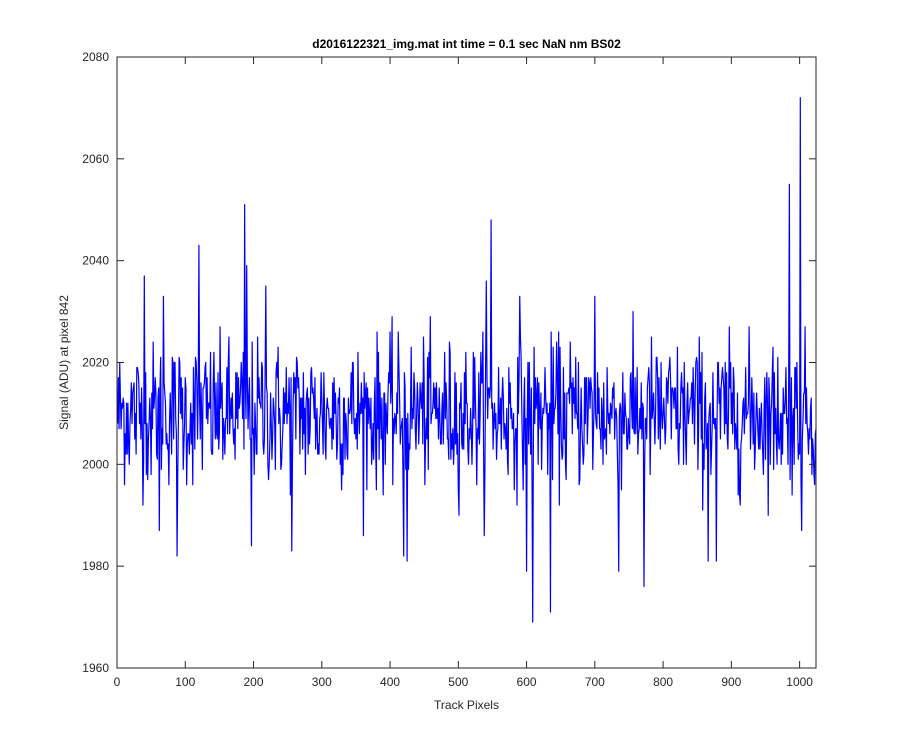 The width and height of the screenshot is (900, 750). What do you see at coordinates (95, 363) in the screenshot?
I see `y-tick-label: 2020` at bounding box center [95, 363].